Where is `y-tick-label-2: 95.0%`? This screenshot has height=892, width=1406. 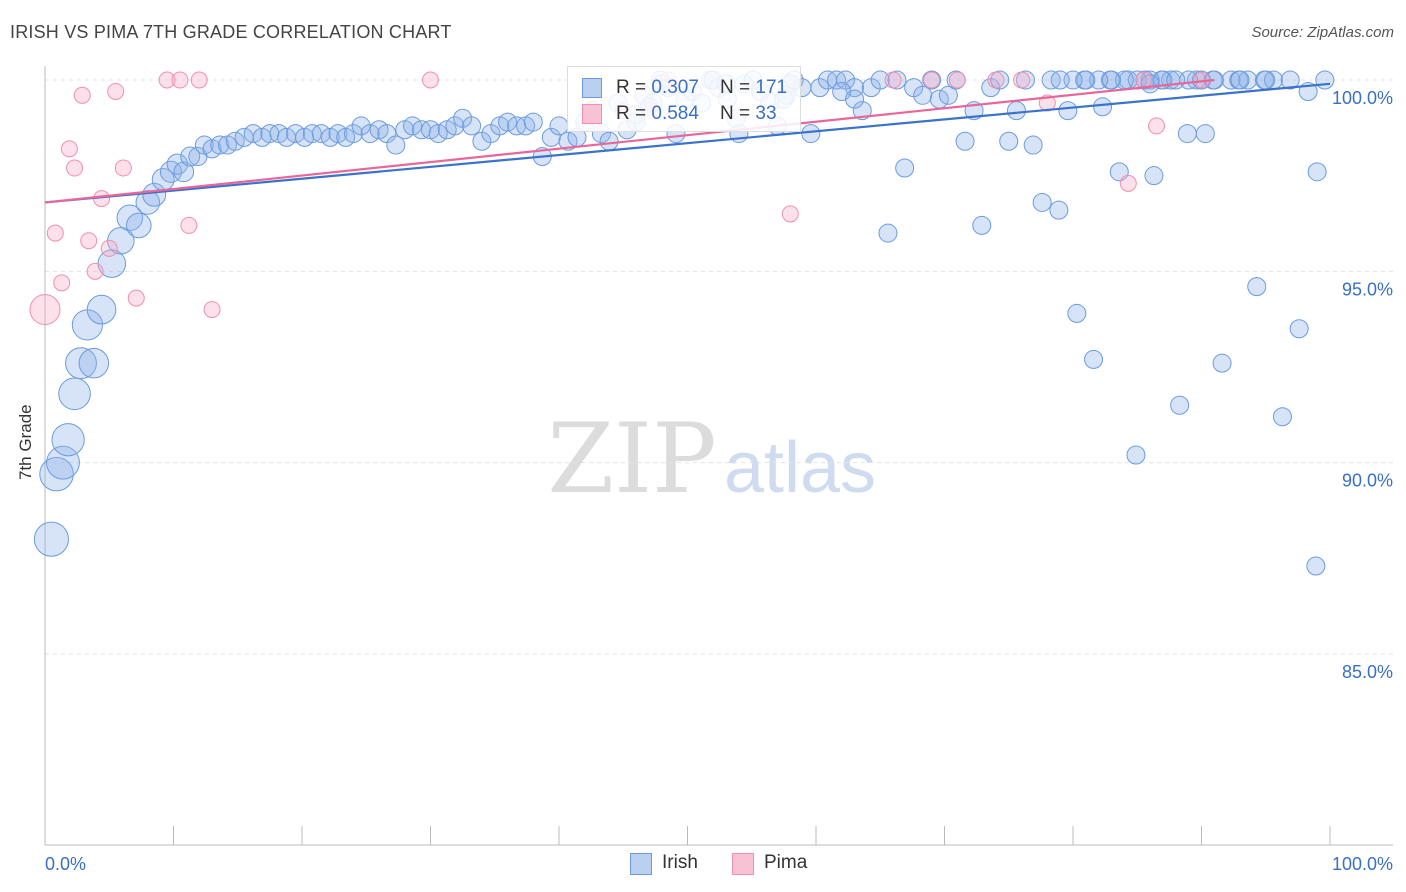 y-tick-label-2: 95.0% is located at coordinates (1367, 289).